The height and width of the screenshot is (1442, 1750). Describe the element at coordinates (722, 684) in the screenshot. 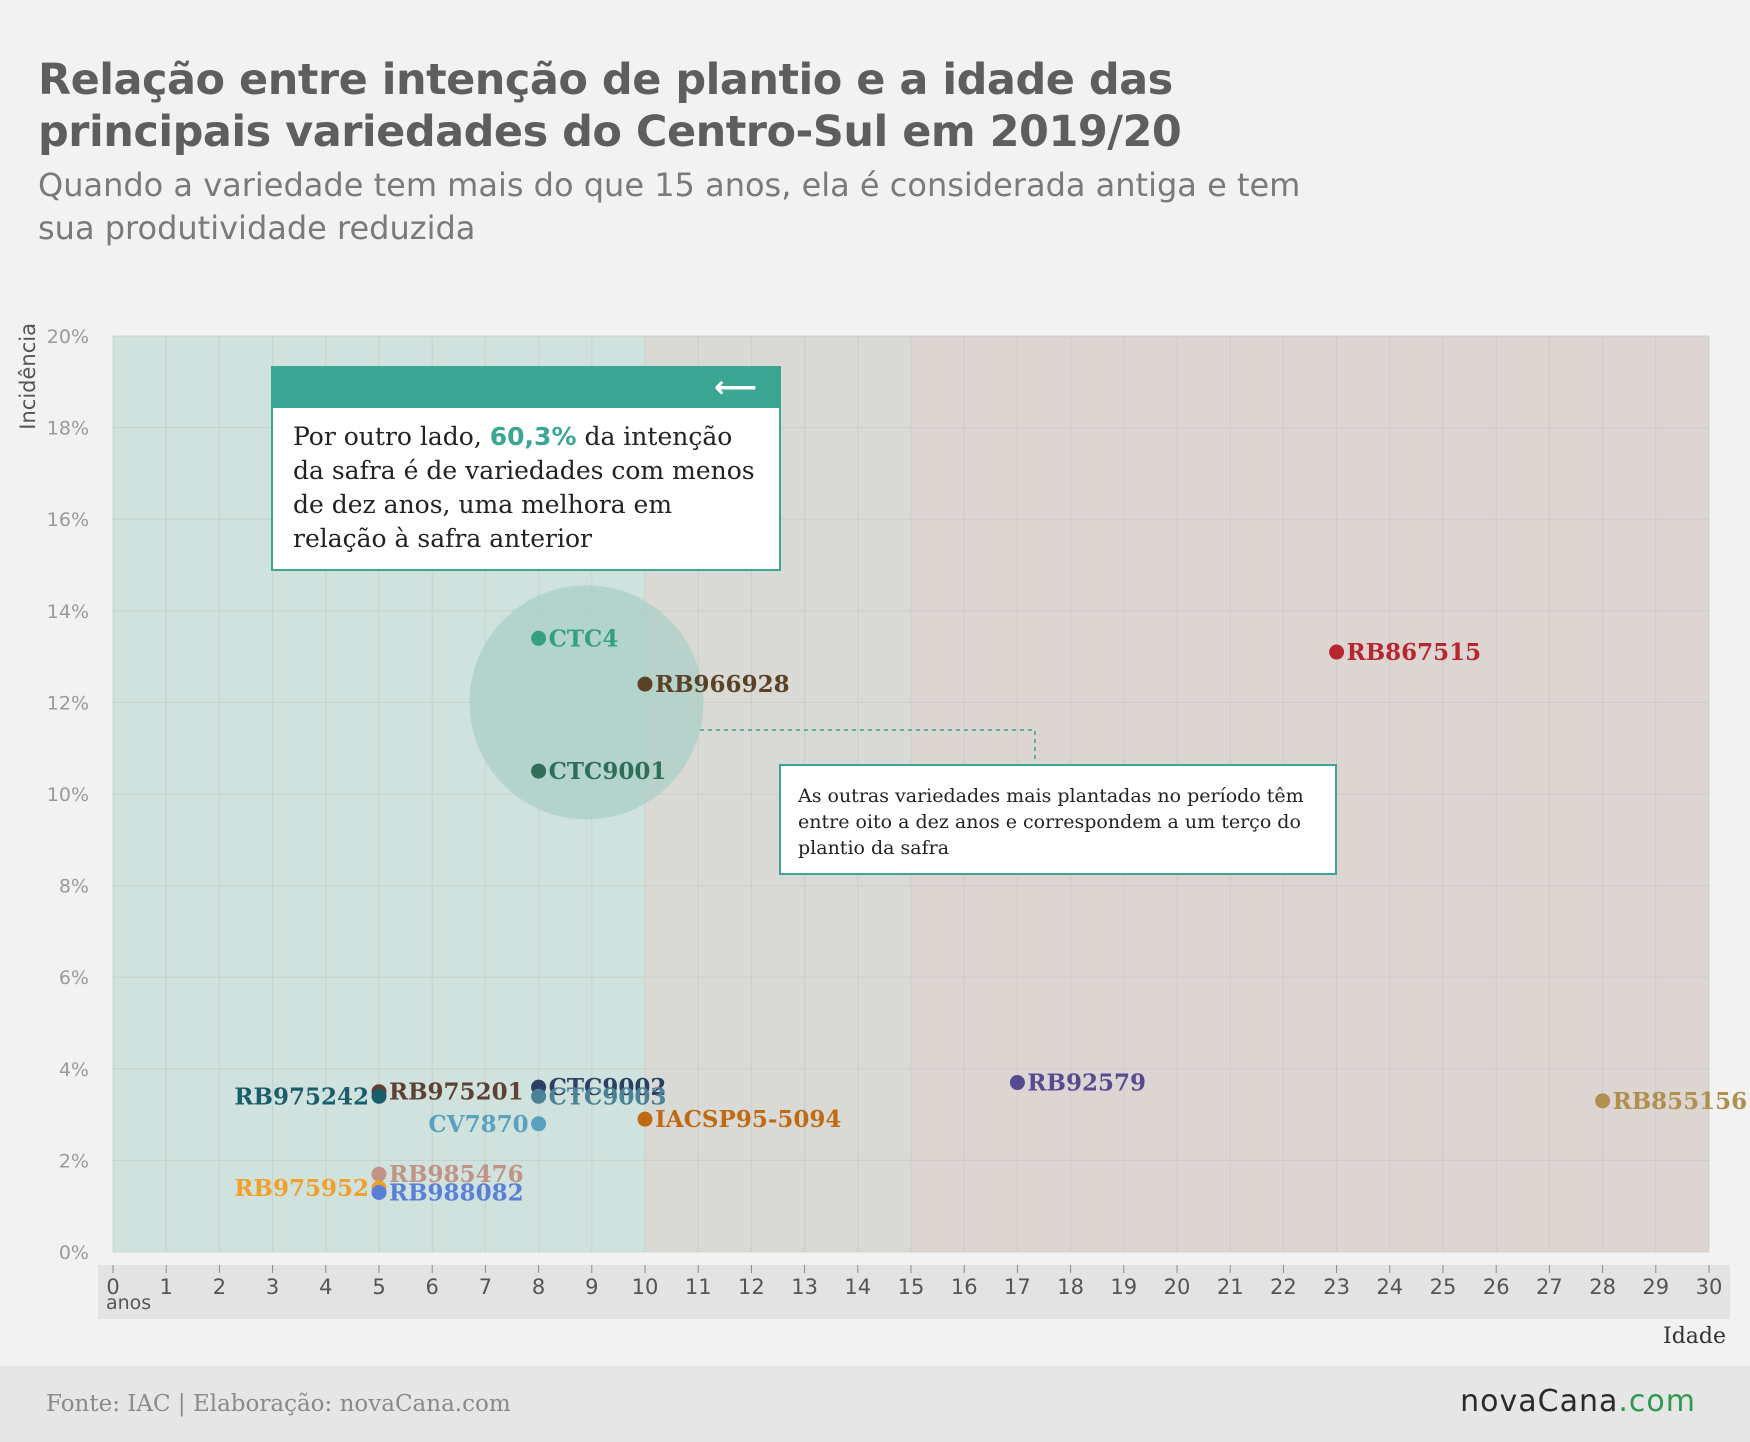

I see `label-RB966928: RB966928` at that location.